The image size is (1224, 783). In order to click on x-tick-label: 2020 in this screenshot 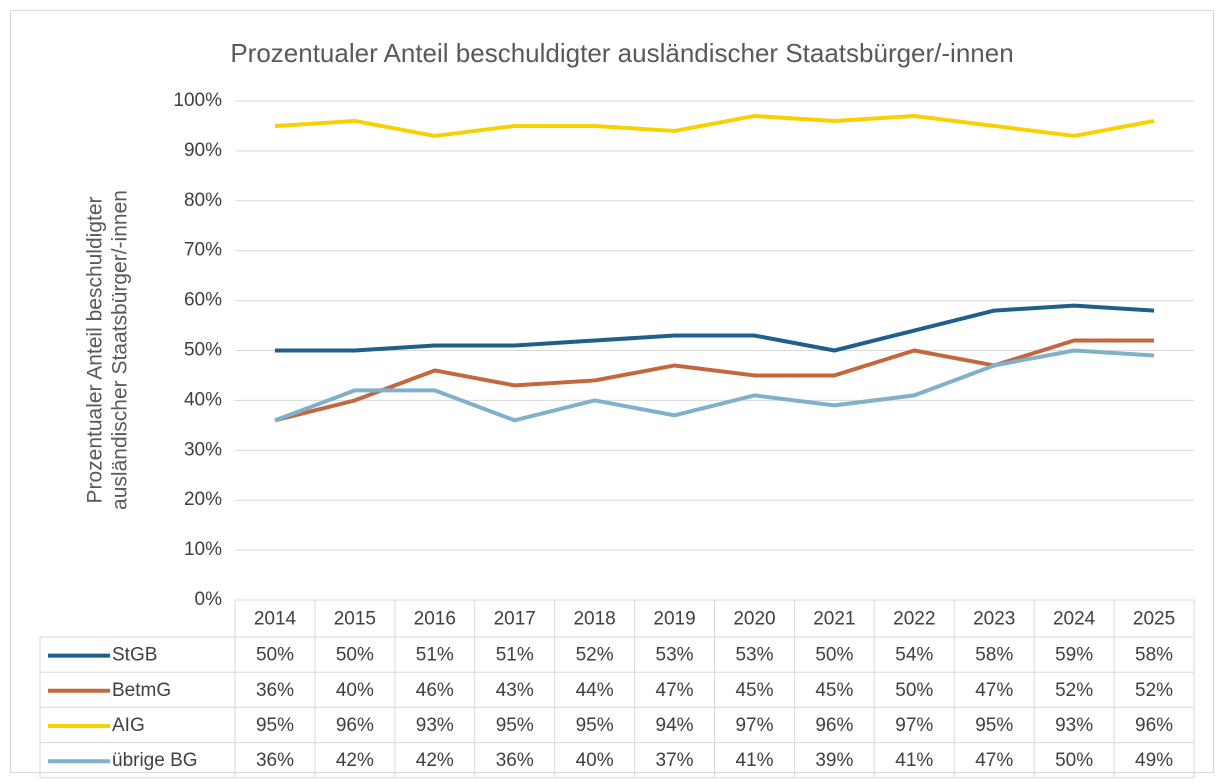, I will do `click(754, 619)`.